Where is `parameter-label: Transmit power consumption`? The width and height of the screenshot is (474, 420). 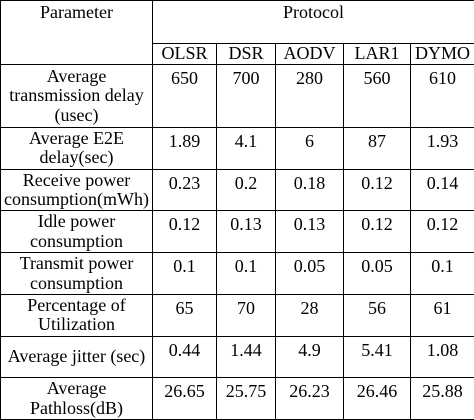 parameter-label: Transmit power consumption is located at coordinates (76, 273).